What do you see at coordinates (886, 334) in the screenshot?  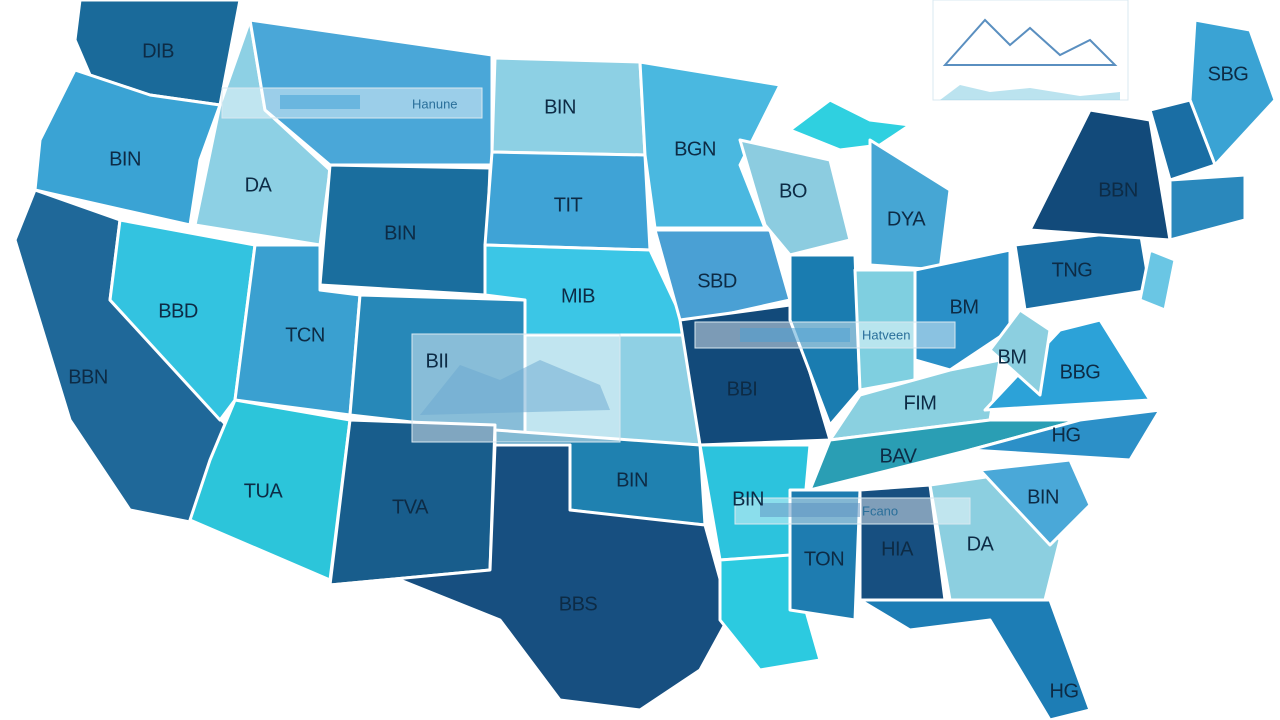 I see `overlay-label: Hatveen` at bounding box center [886, 334].